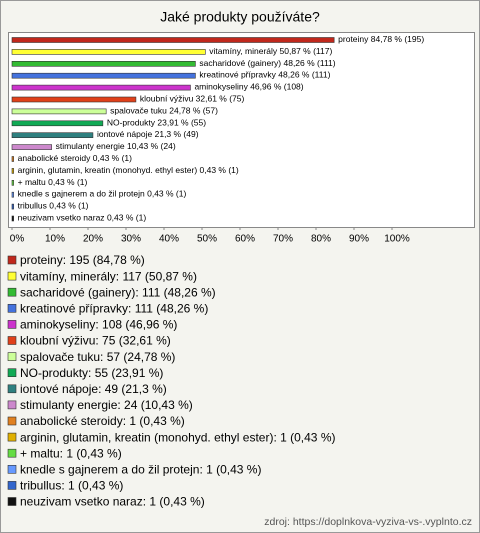 Image resolution: width=480 pixels, height=533 pixels. What do you see at coordinates (221, 87) in the screenshot?
I see `category-label: aminokyseliny` at bounding box center [221, 87].